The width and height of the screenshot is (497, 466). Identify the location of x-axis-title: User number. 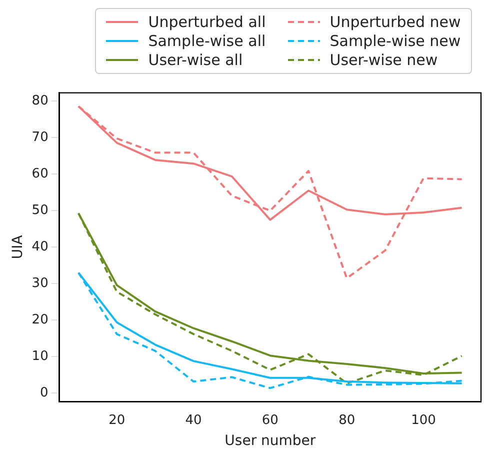
(270, 441).